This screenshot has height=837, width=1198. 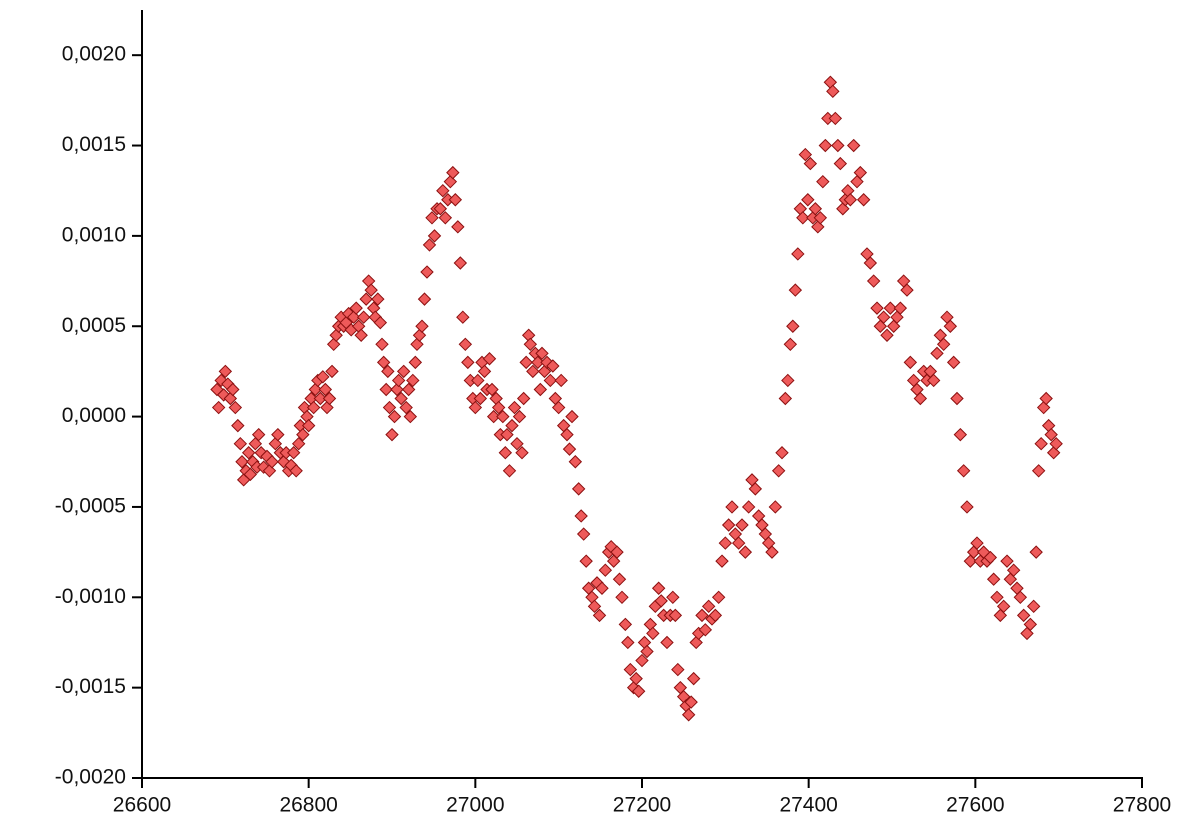 I want to click on x-tick-label: 26800, so click(x=308, y=805).